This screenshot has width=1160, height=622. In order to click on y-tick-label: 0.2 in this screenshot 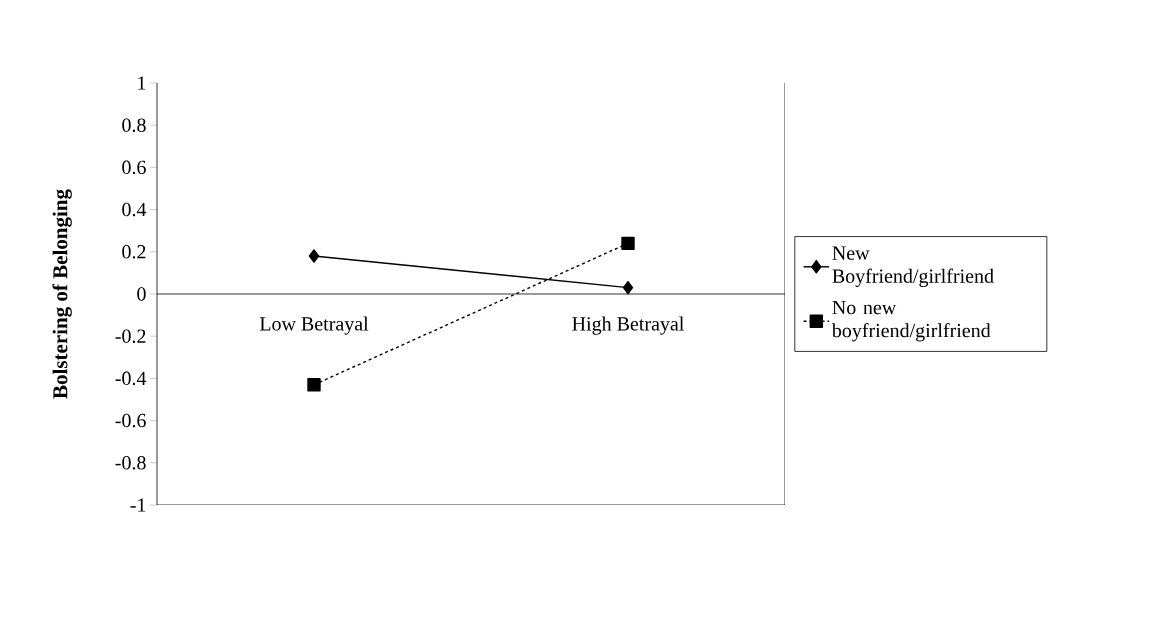, I will do `click(134, 252)`.